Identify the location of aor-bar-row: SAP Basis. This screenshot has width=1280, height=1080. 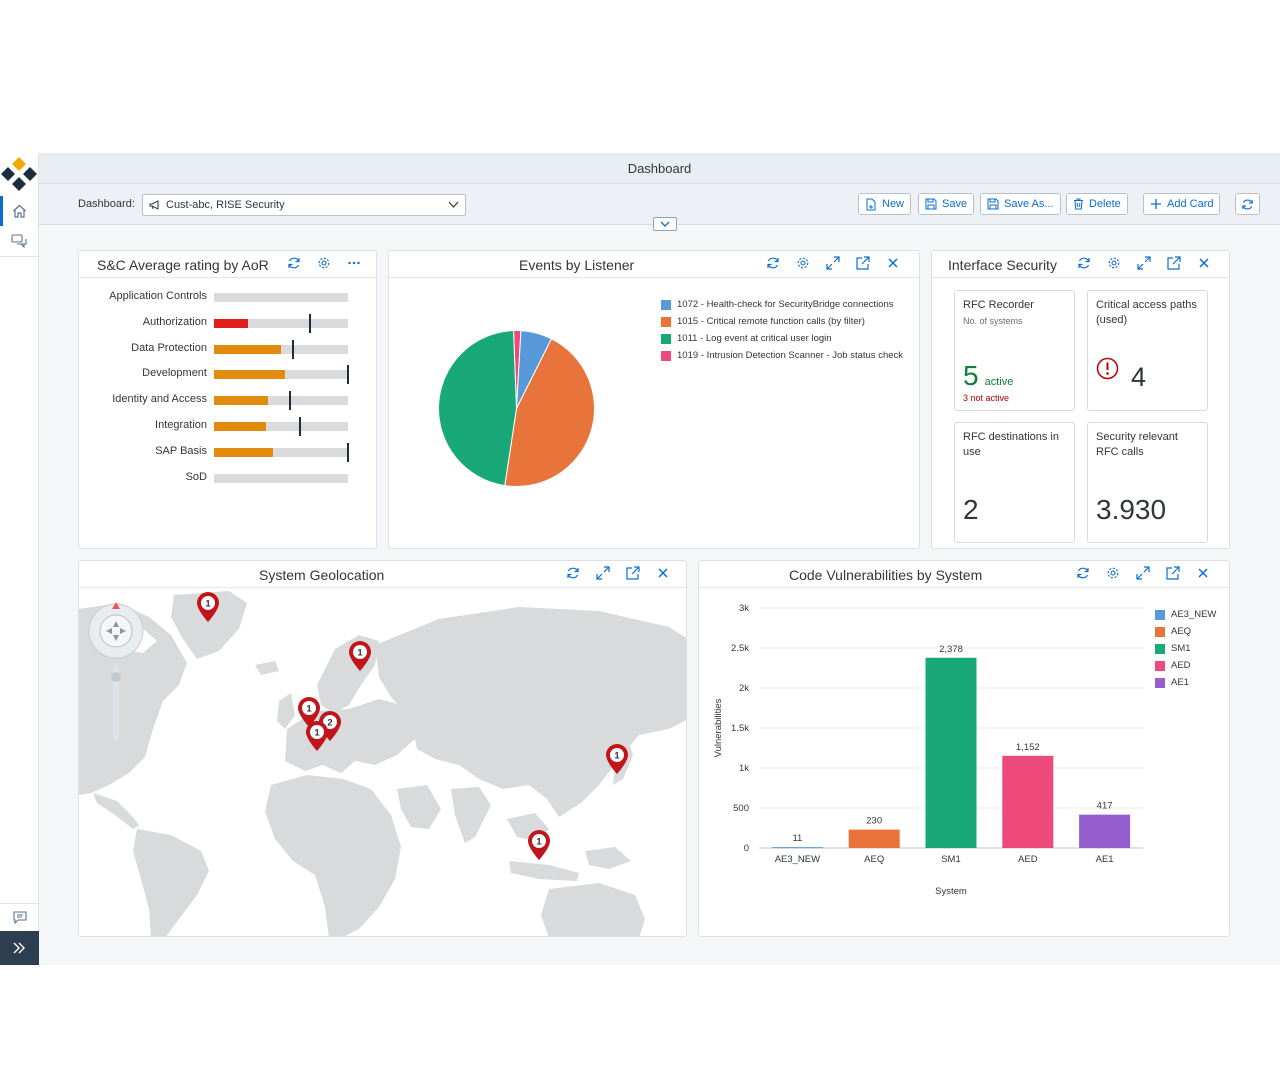
(227, 452).